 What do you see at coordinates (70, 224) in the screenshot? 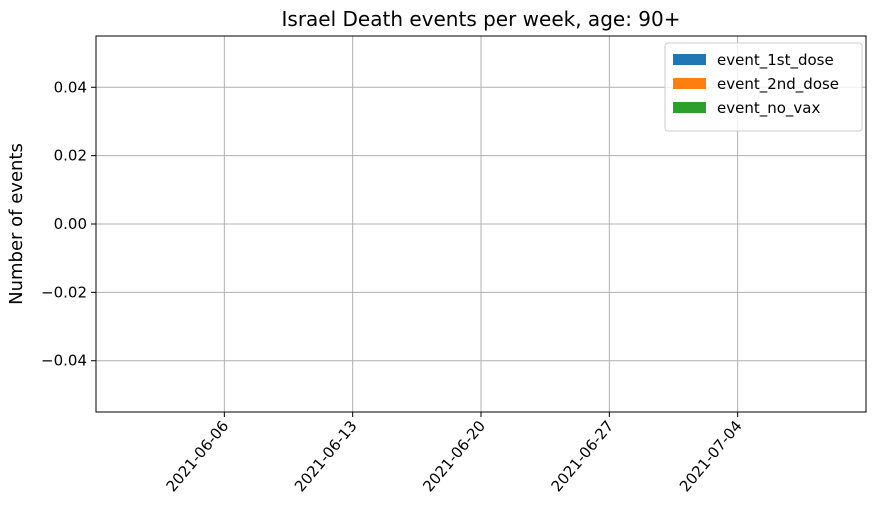
I see `y-tick-label: 0.00` at bounding box center [70, 224].